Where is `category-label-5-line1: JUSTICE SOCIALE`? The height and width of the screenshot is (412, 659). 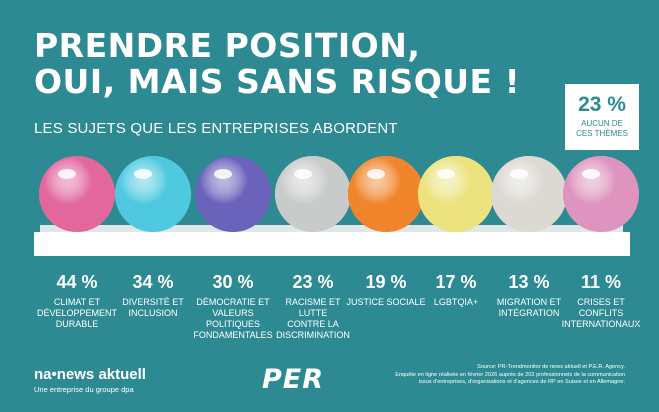
category-label-5-line1: JUSTICE SOCIALE is located at coordinates (386, 302).